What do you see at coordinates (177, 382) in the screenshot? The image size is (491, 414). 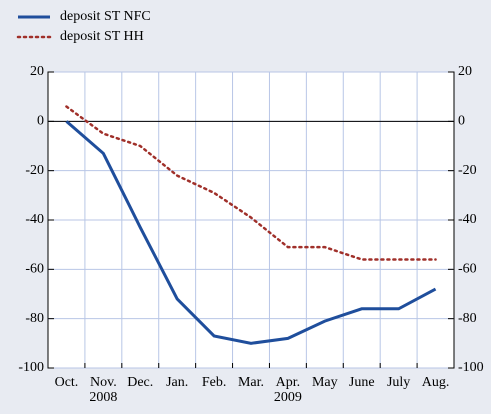 I see `x-tick-label: Jan.` at bounding box center [177, 382].